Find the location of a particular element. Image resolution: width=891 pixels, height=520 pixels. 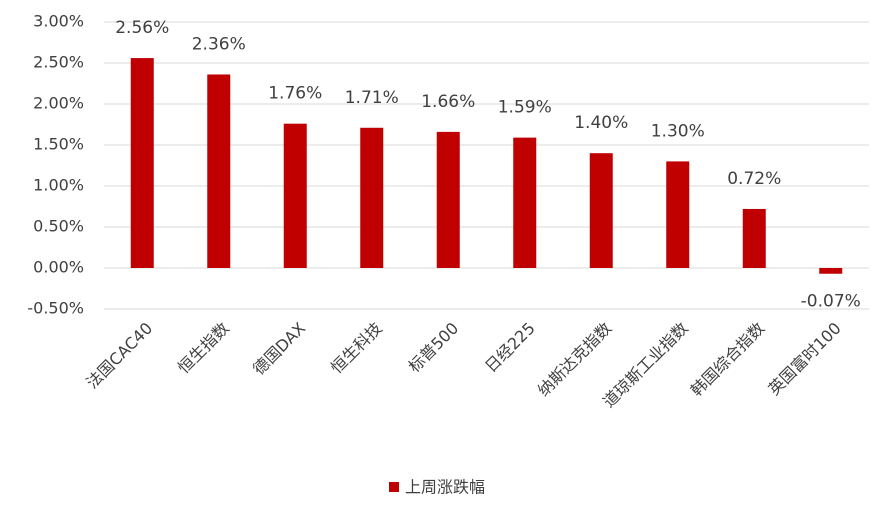

value-label: 1.59% is located at coordinates (525, 108).